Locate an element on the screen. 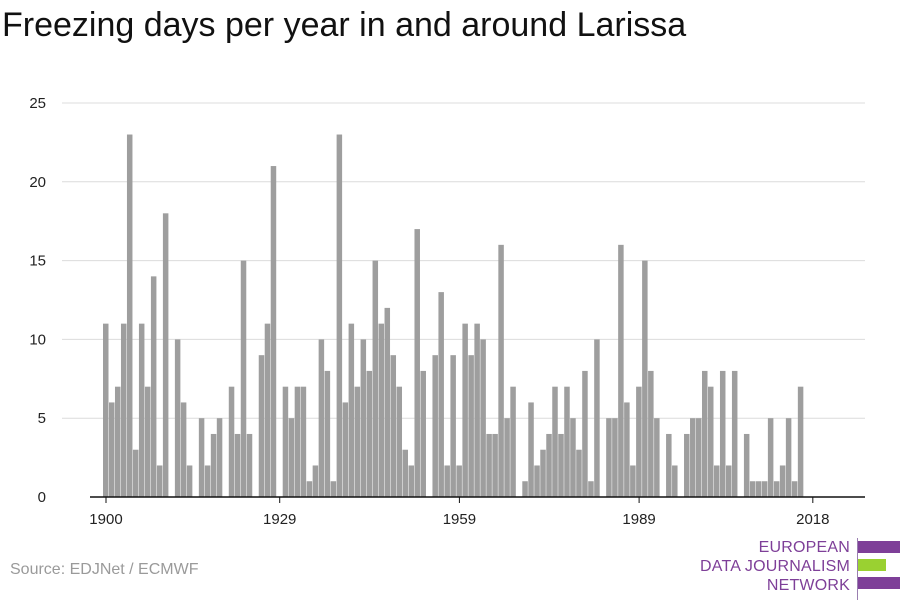  y-tick-label: 25 is located at coordinates (37, 103).